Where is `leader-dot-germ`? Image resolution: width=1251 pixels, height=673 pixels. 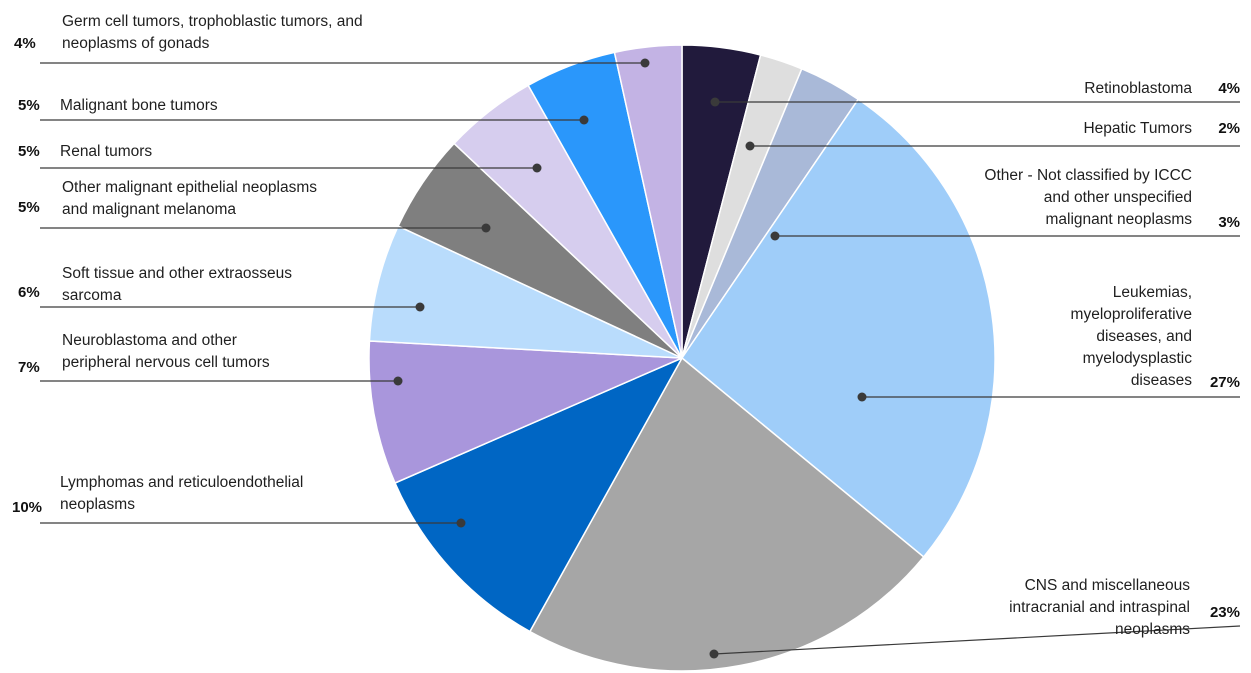 leader-dot-germ is located at coordinates (645, 63).